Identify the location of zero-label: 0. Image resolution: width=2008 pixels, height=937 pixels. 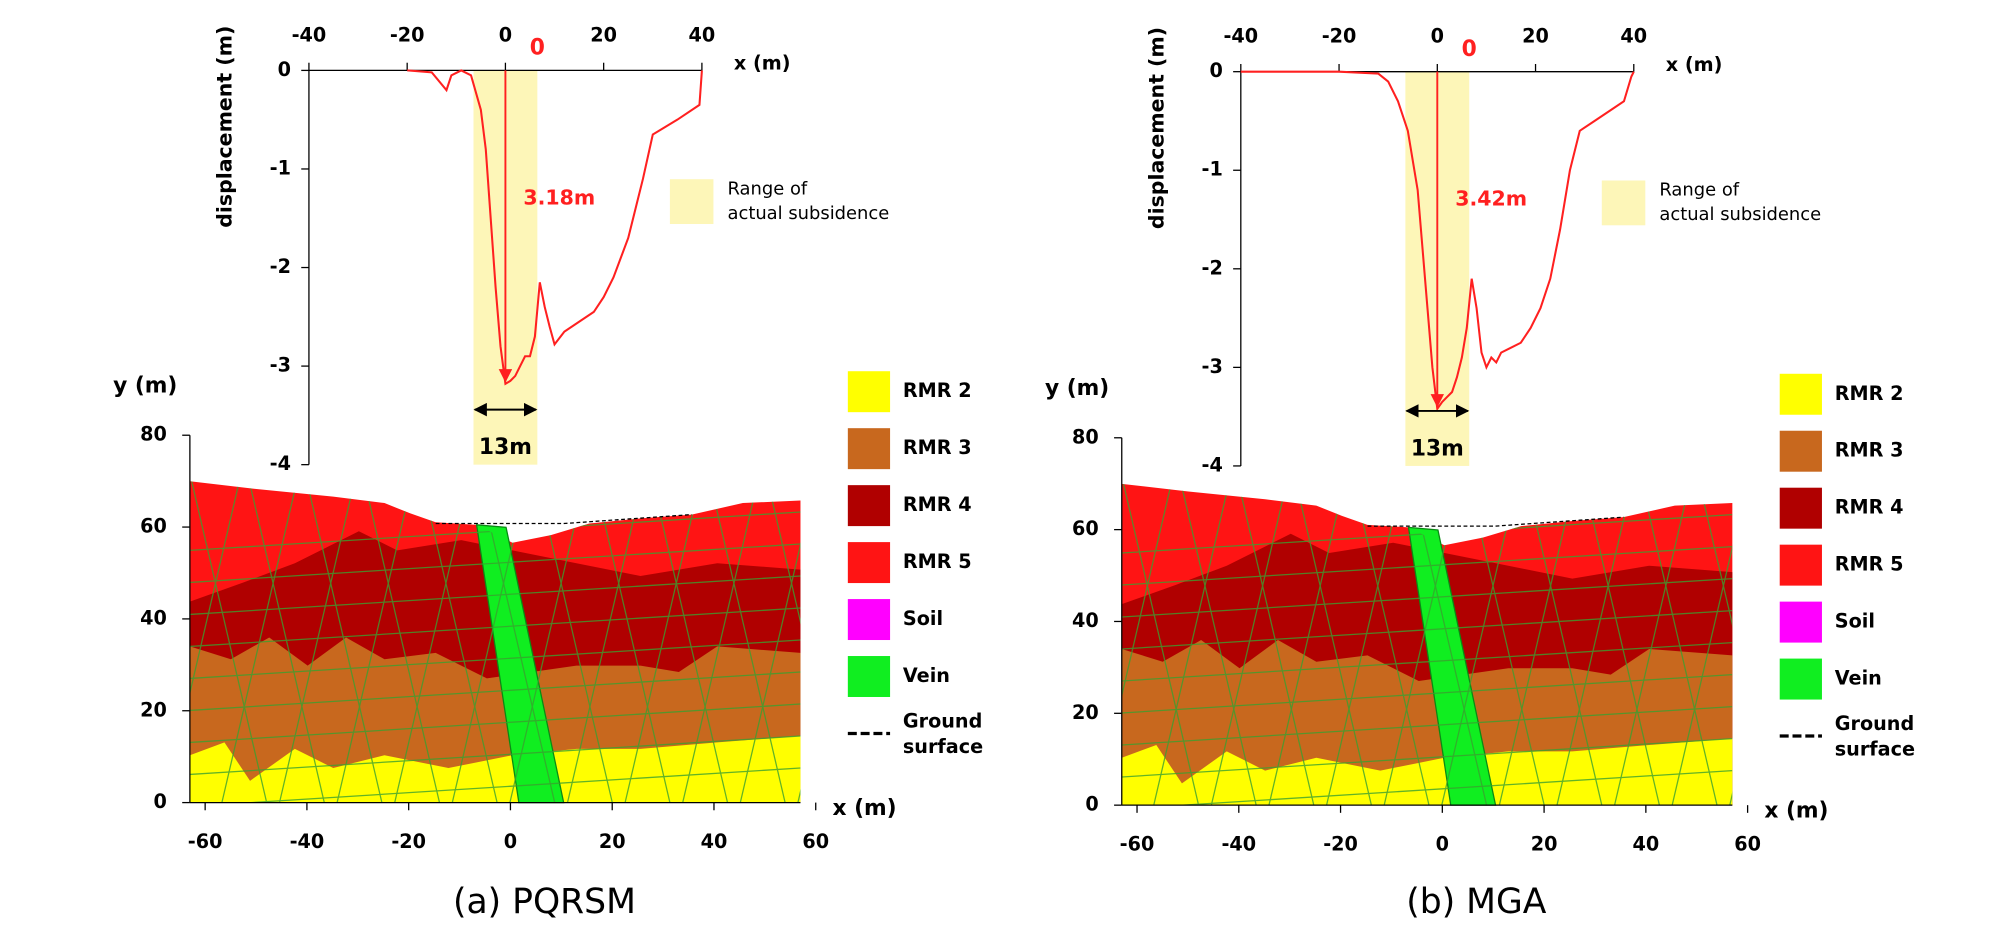
(1469, 49).